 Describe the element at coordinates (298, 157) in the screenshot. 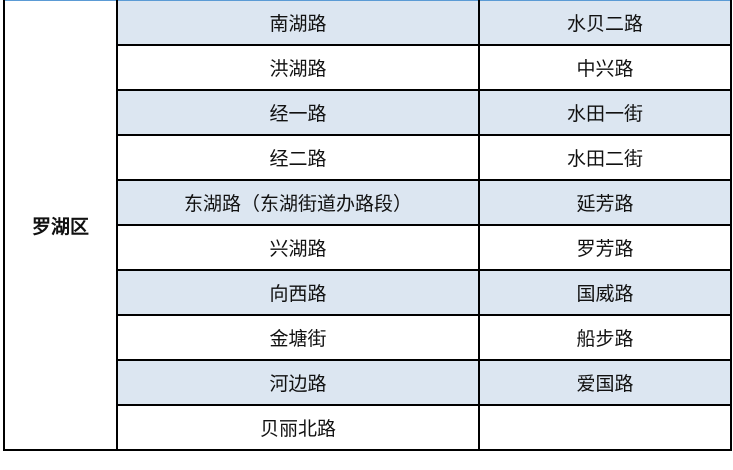

I see `road-cell-left: 经二路` at that location.